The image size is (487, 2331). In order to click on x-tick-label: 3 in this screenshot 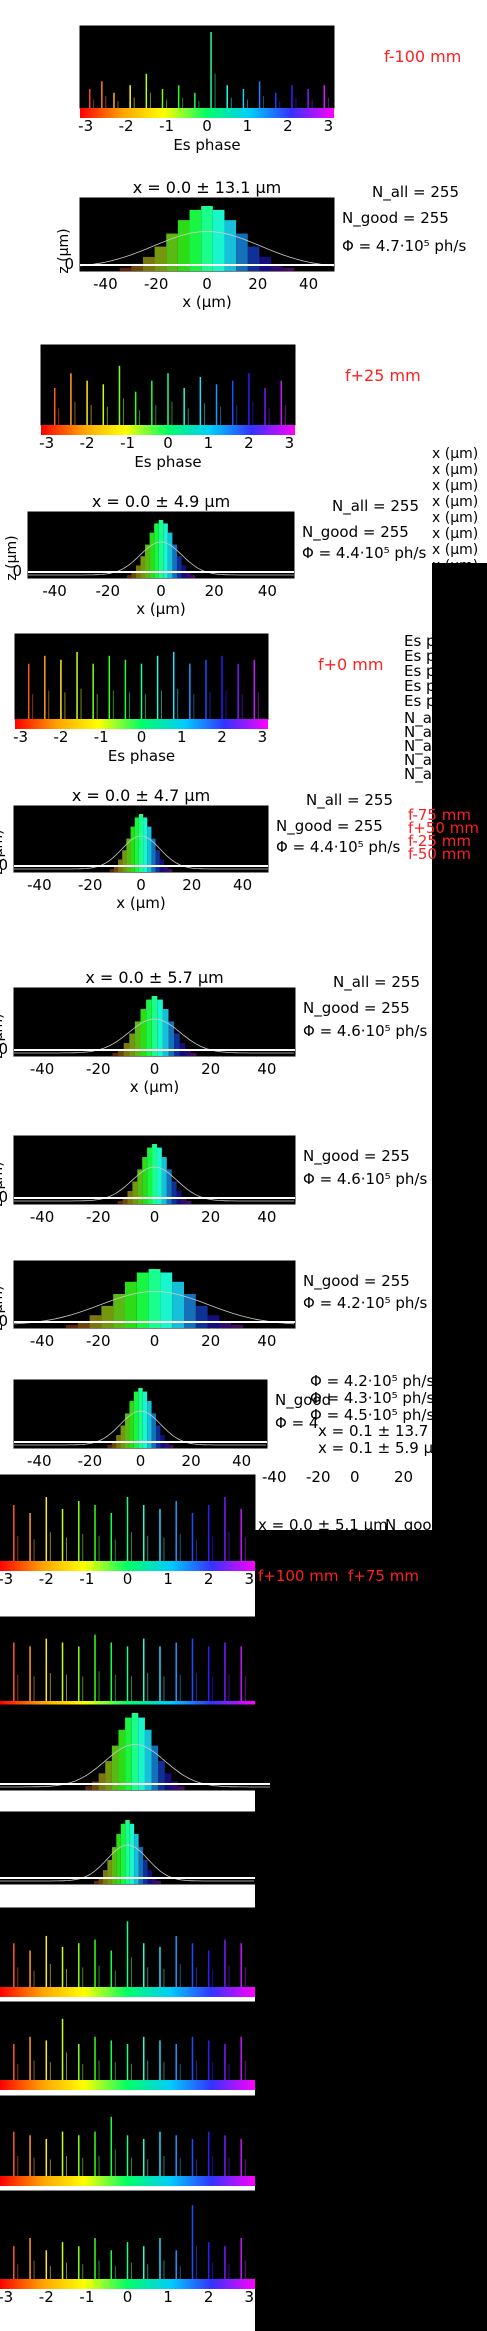, I will do `click(250, 1579)`.